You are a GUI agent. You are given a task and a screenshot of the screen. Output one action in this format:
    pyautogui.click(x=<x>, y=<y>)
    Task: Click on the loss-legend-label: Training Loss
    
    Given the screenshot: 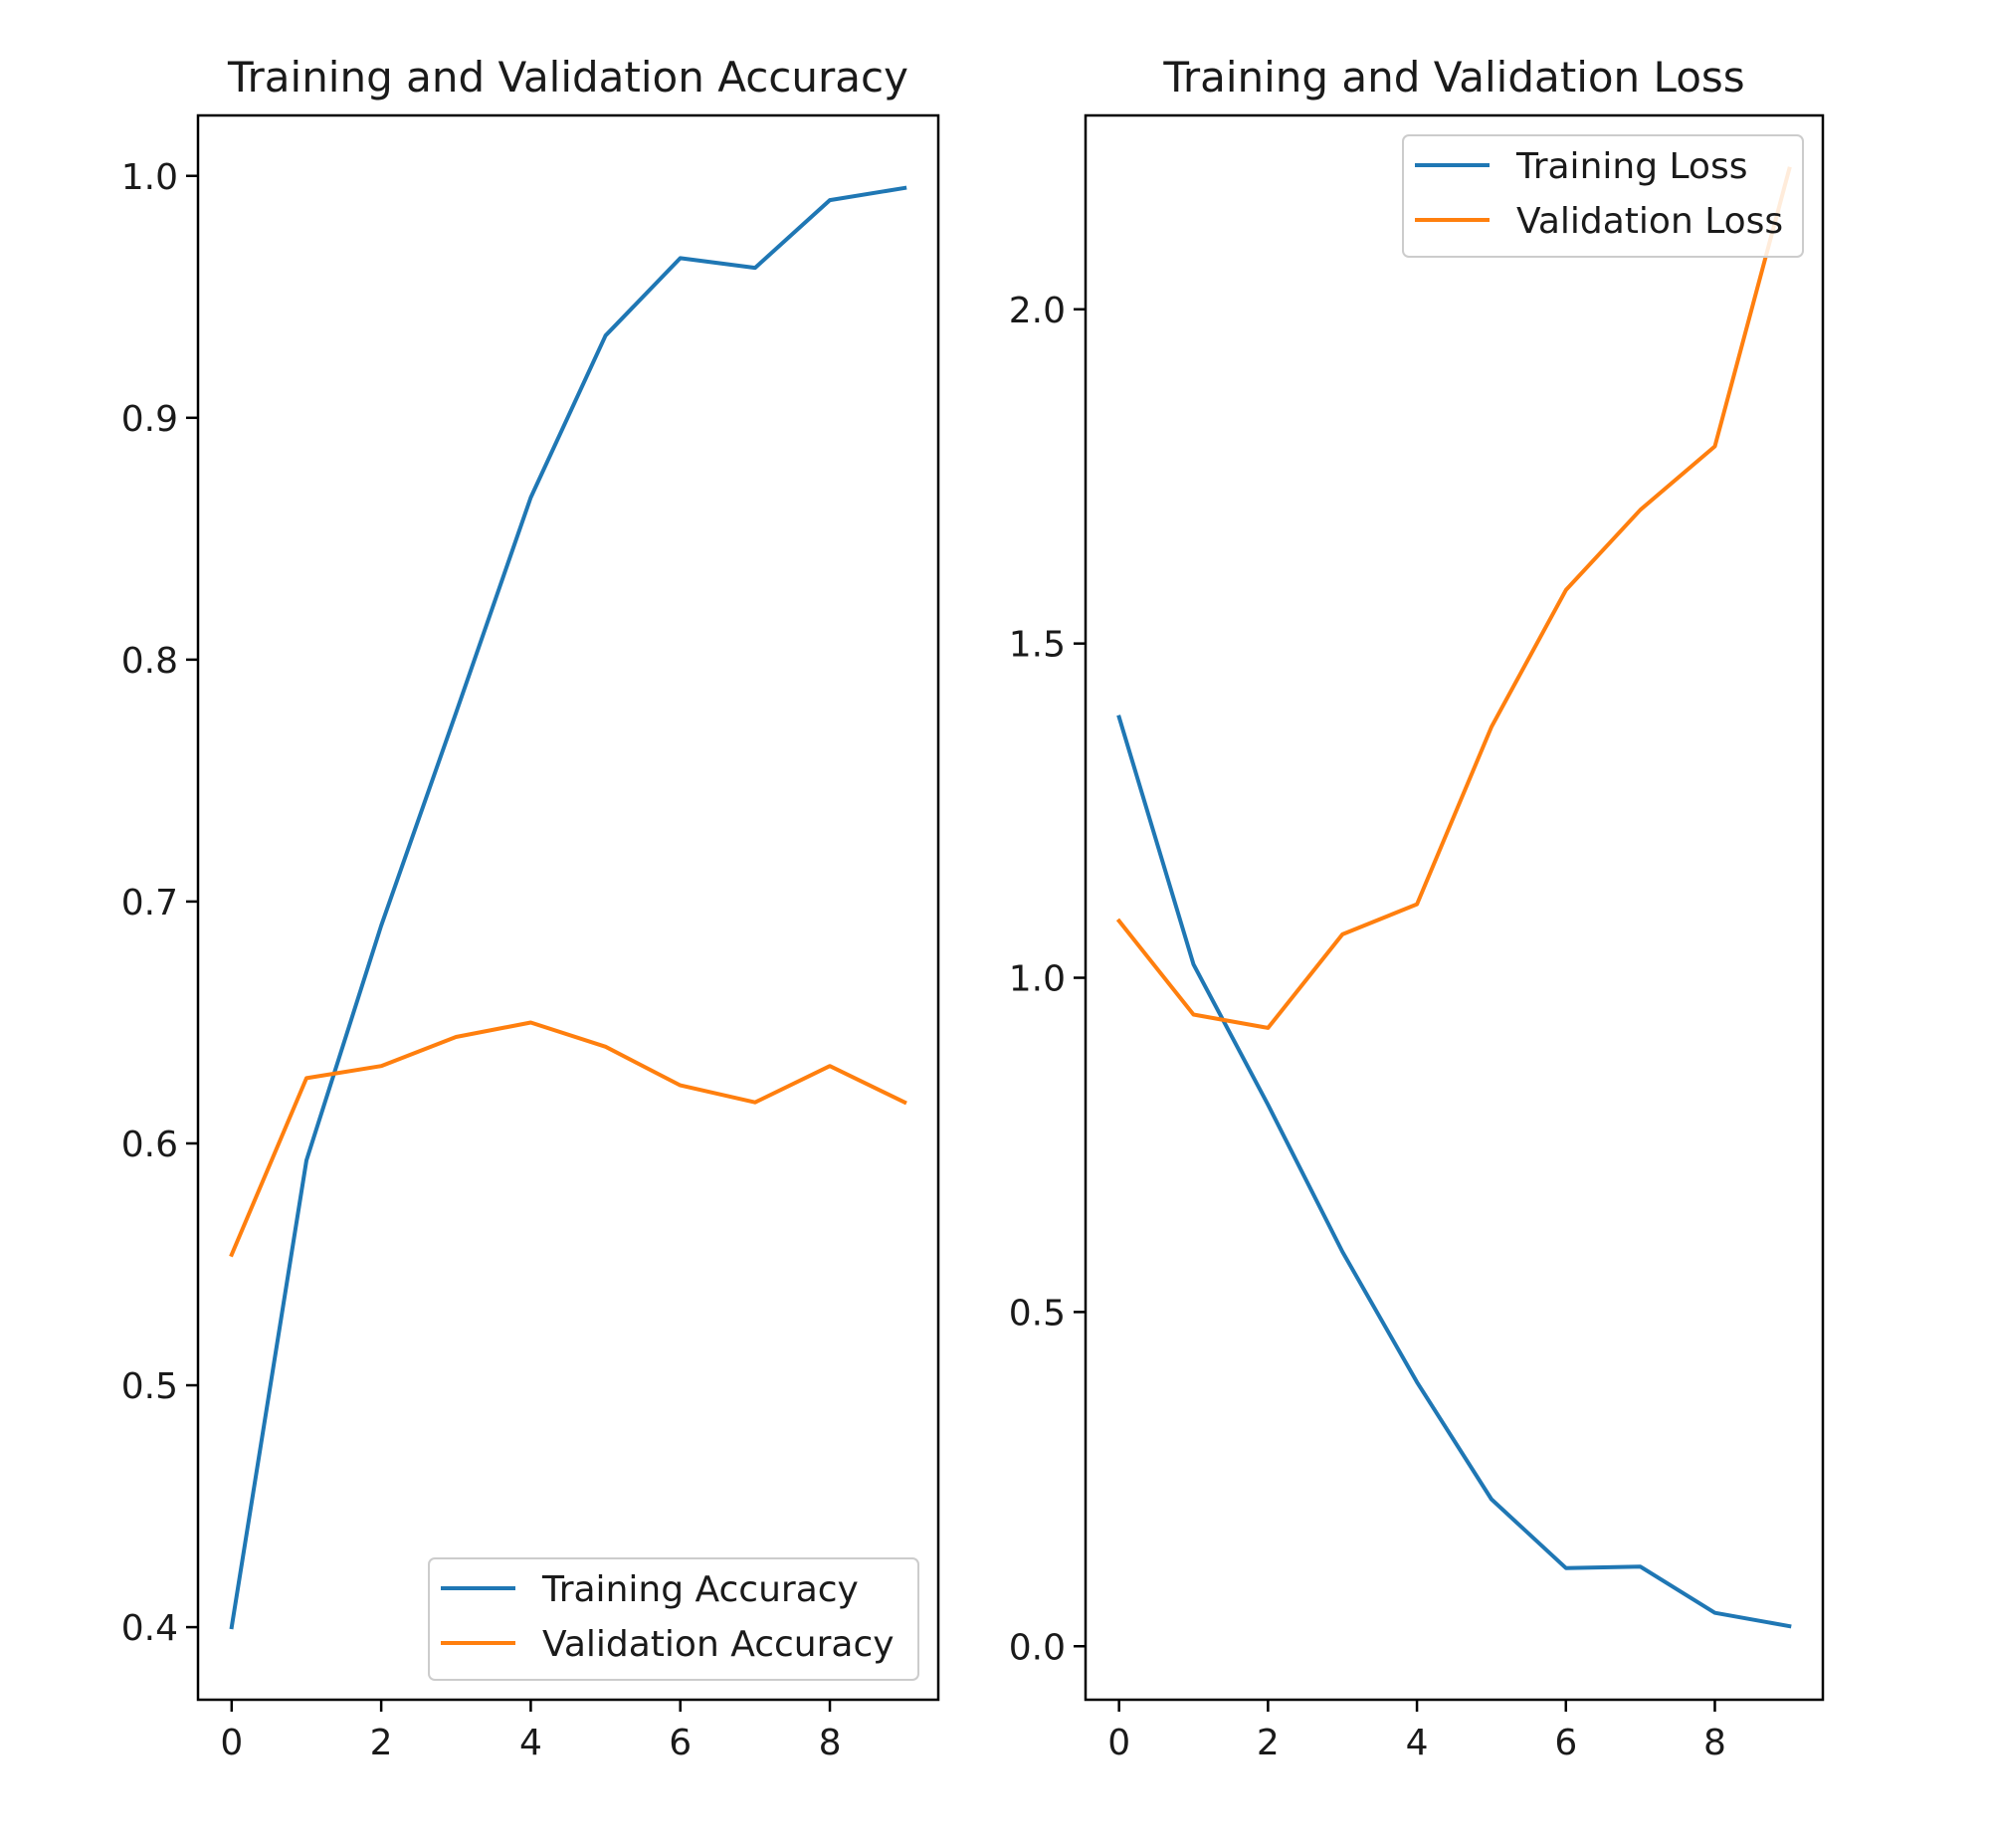 What is the action you would take?
    pyautogui.click(x=1631, y=166)
    